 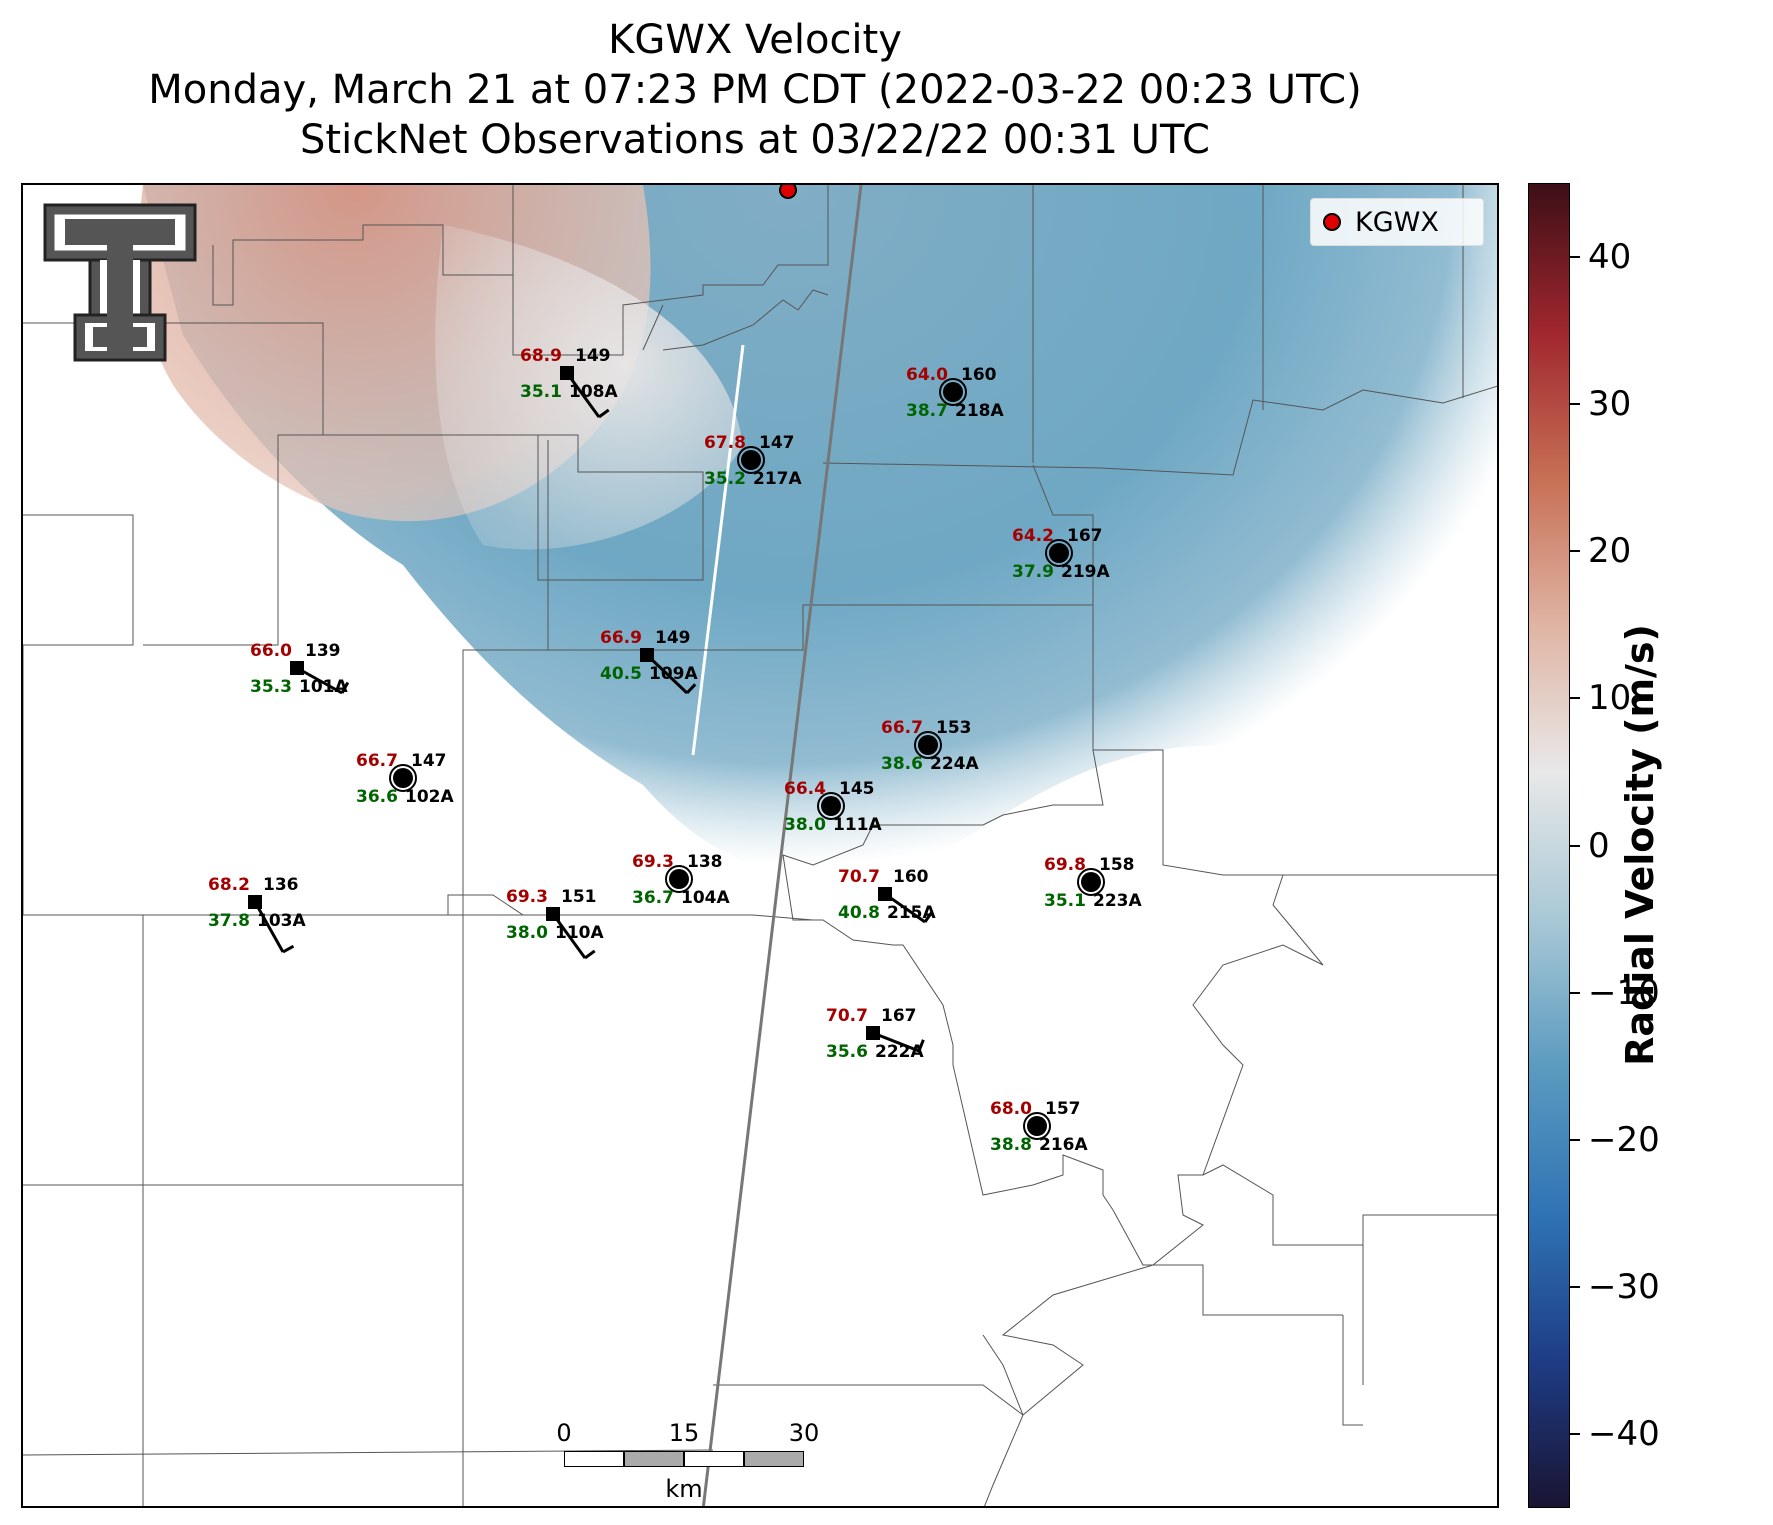 I want to click on colorbar-tick-label: 30, so click(x=1610, y=403).